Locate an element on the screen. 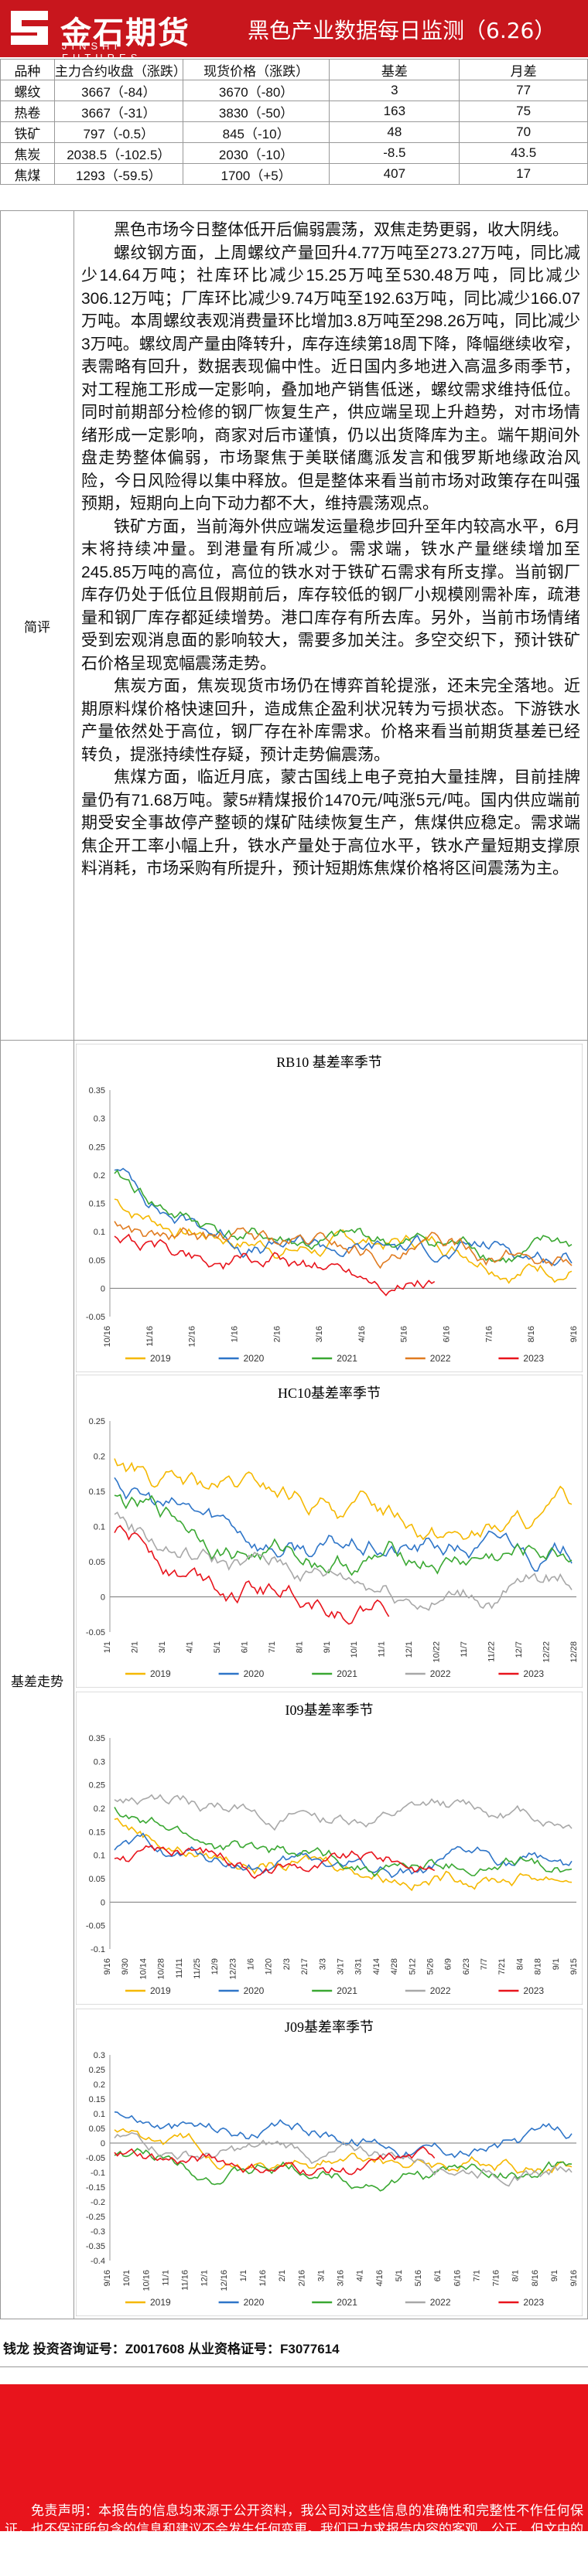  x-tick-label: 12/16 is located at coordinates (224, 2280).